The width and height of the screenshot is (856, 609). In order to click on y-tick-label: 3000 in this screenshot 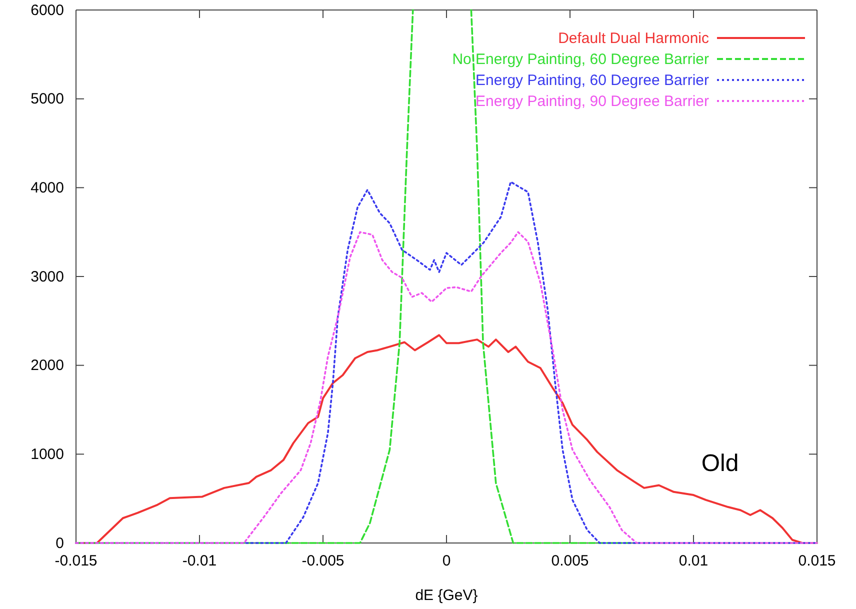, I will do `click(47, 277)`.